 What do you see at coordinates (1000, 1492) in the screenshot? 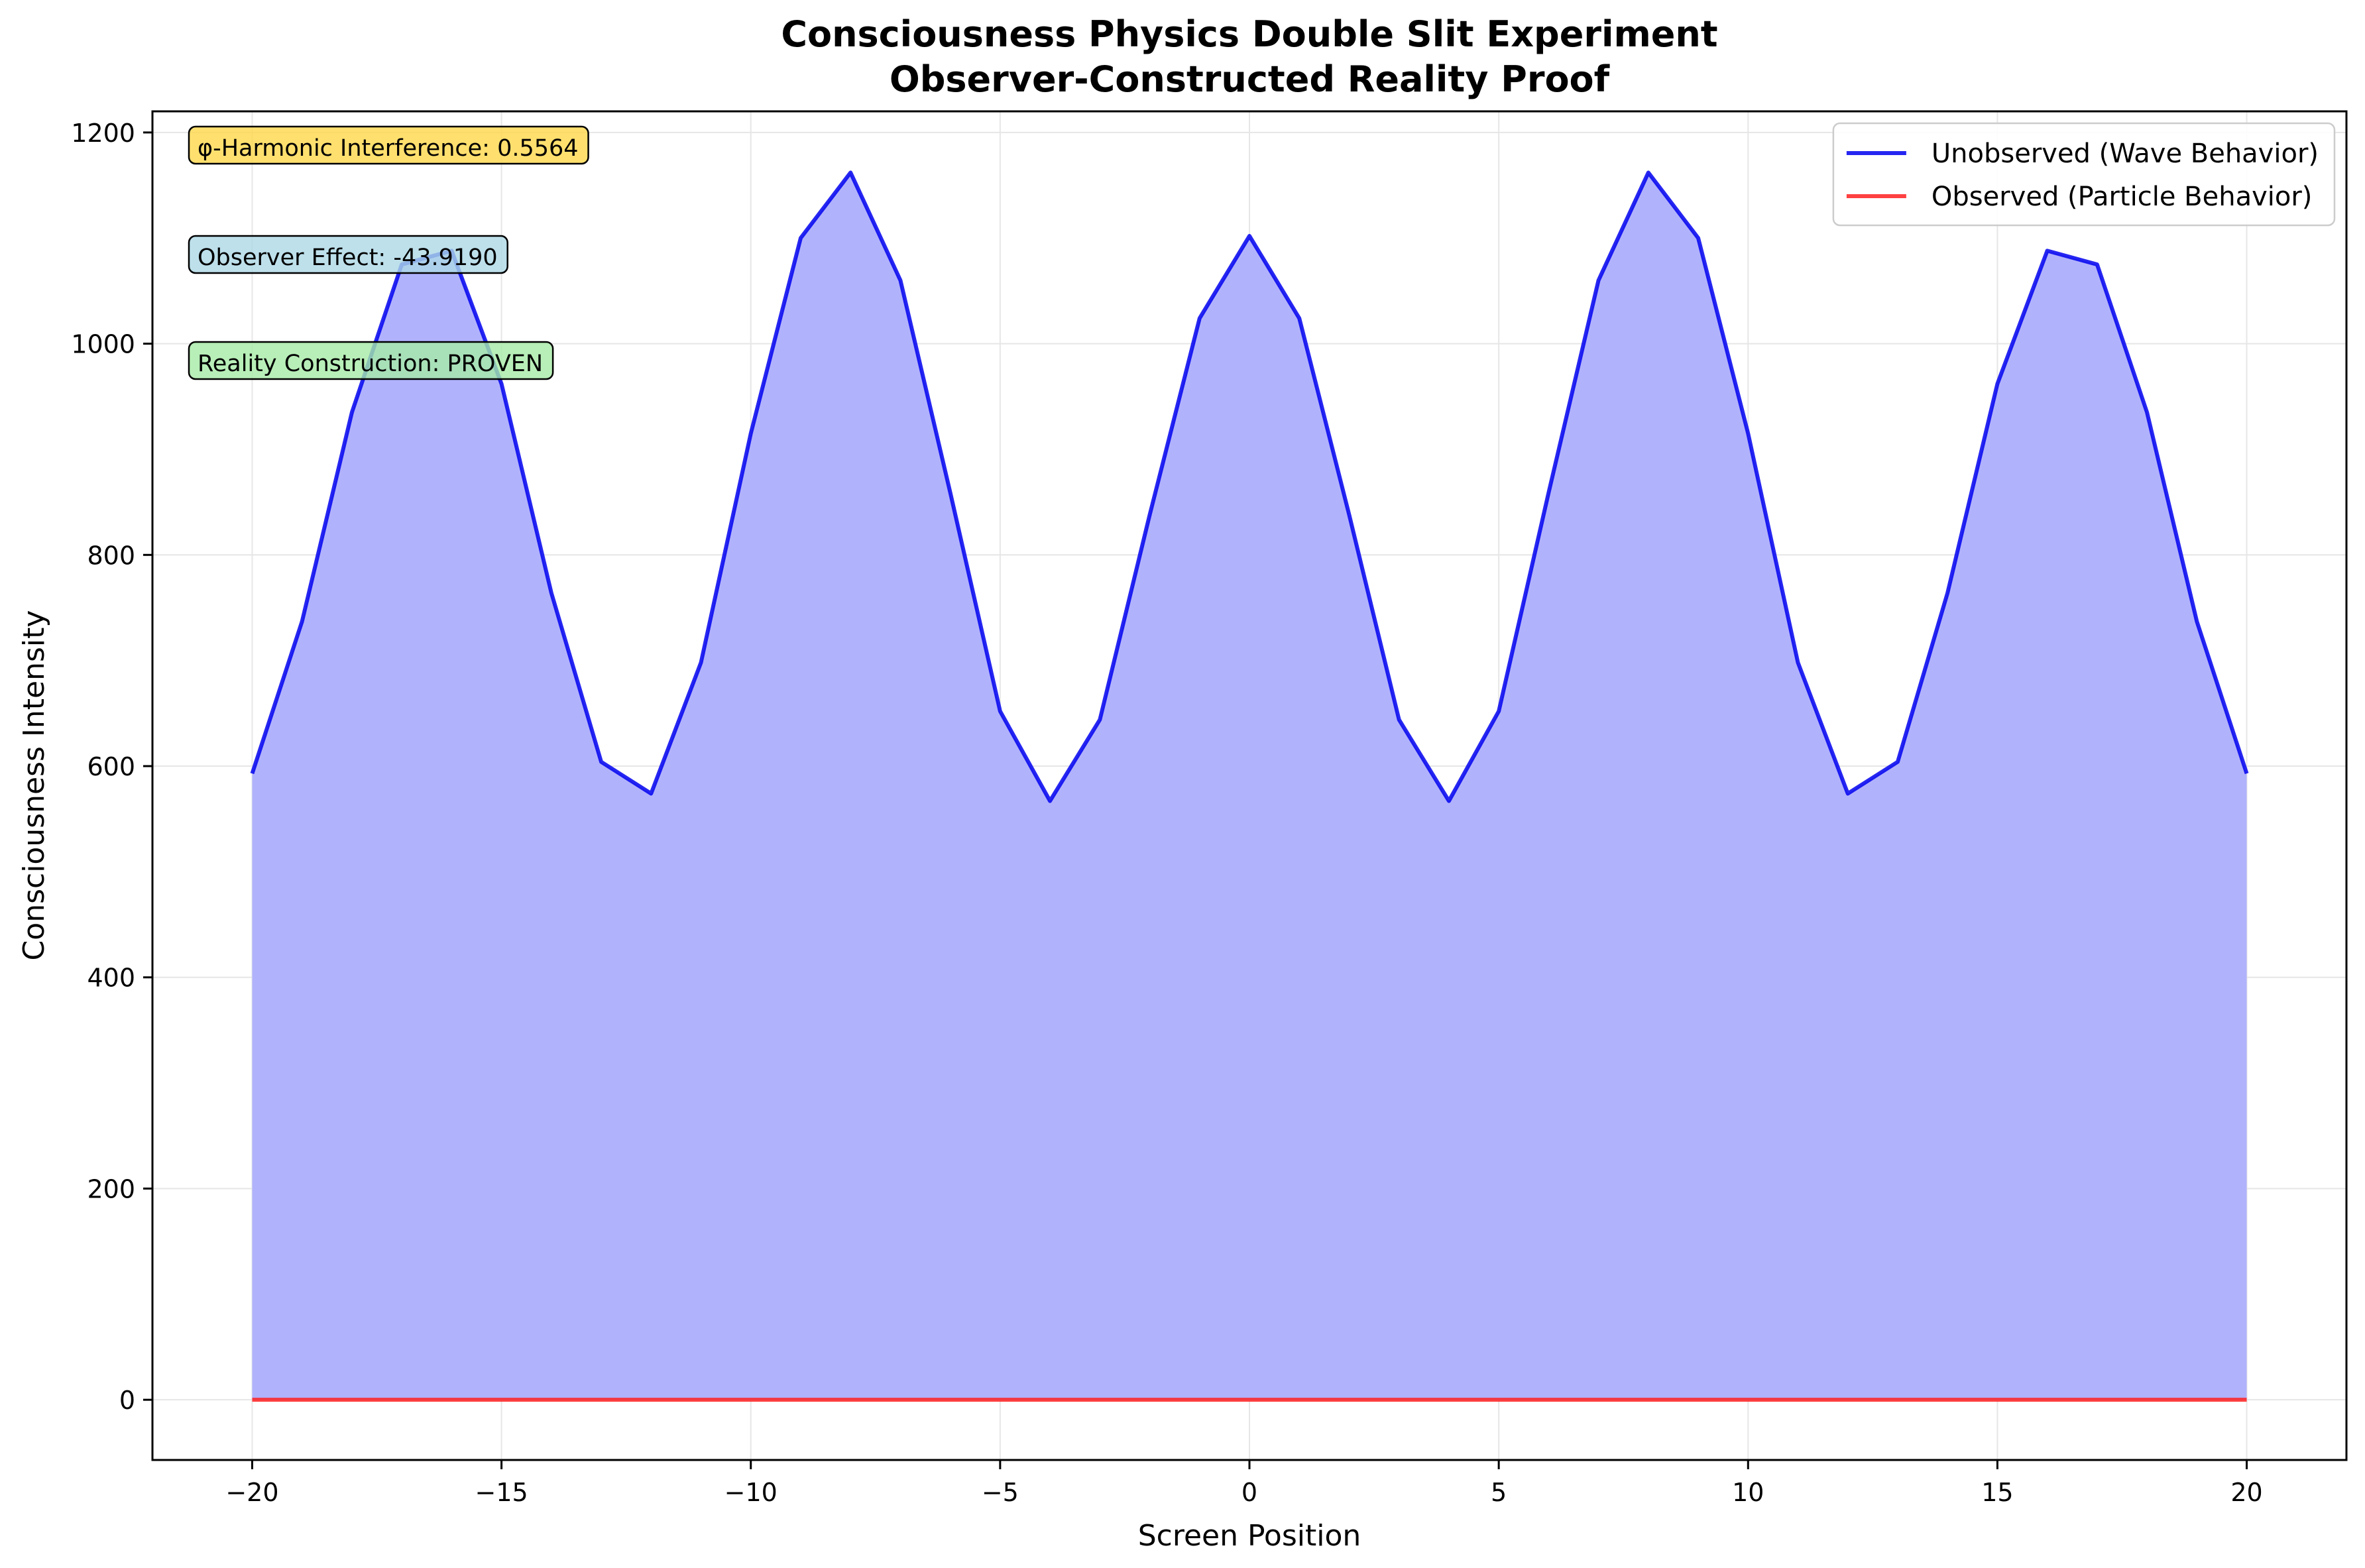
I see `x-tick-label: −5` at bounding box center [1000, 1492].